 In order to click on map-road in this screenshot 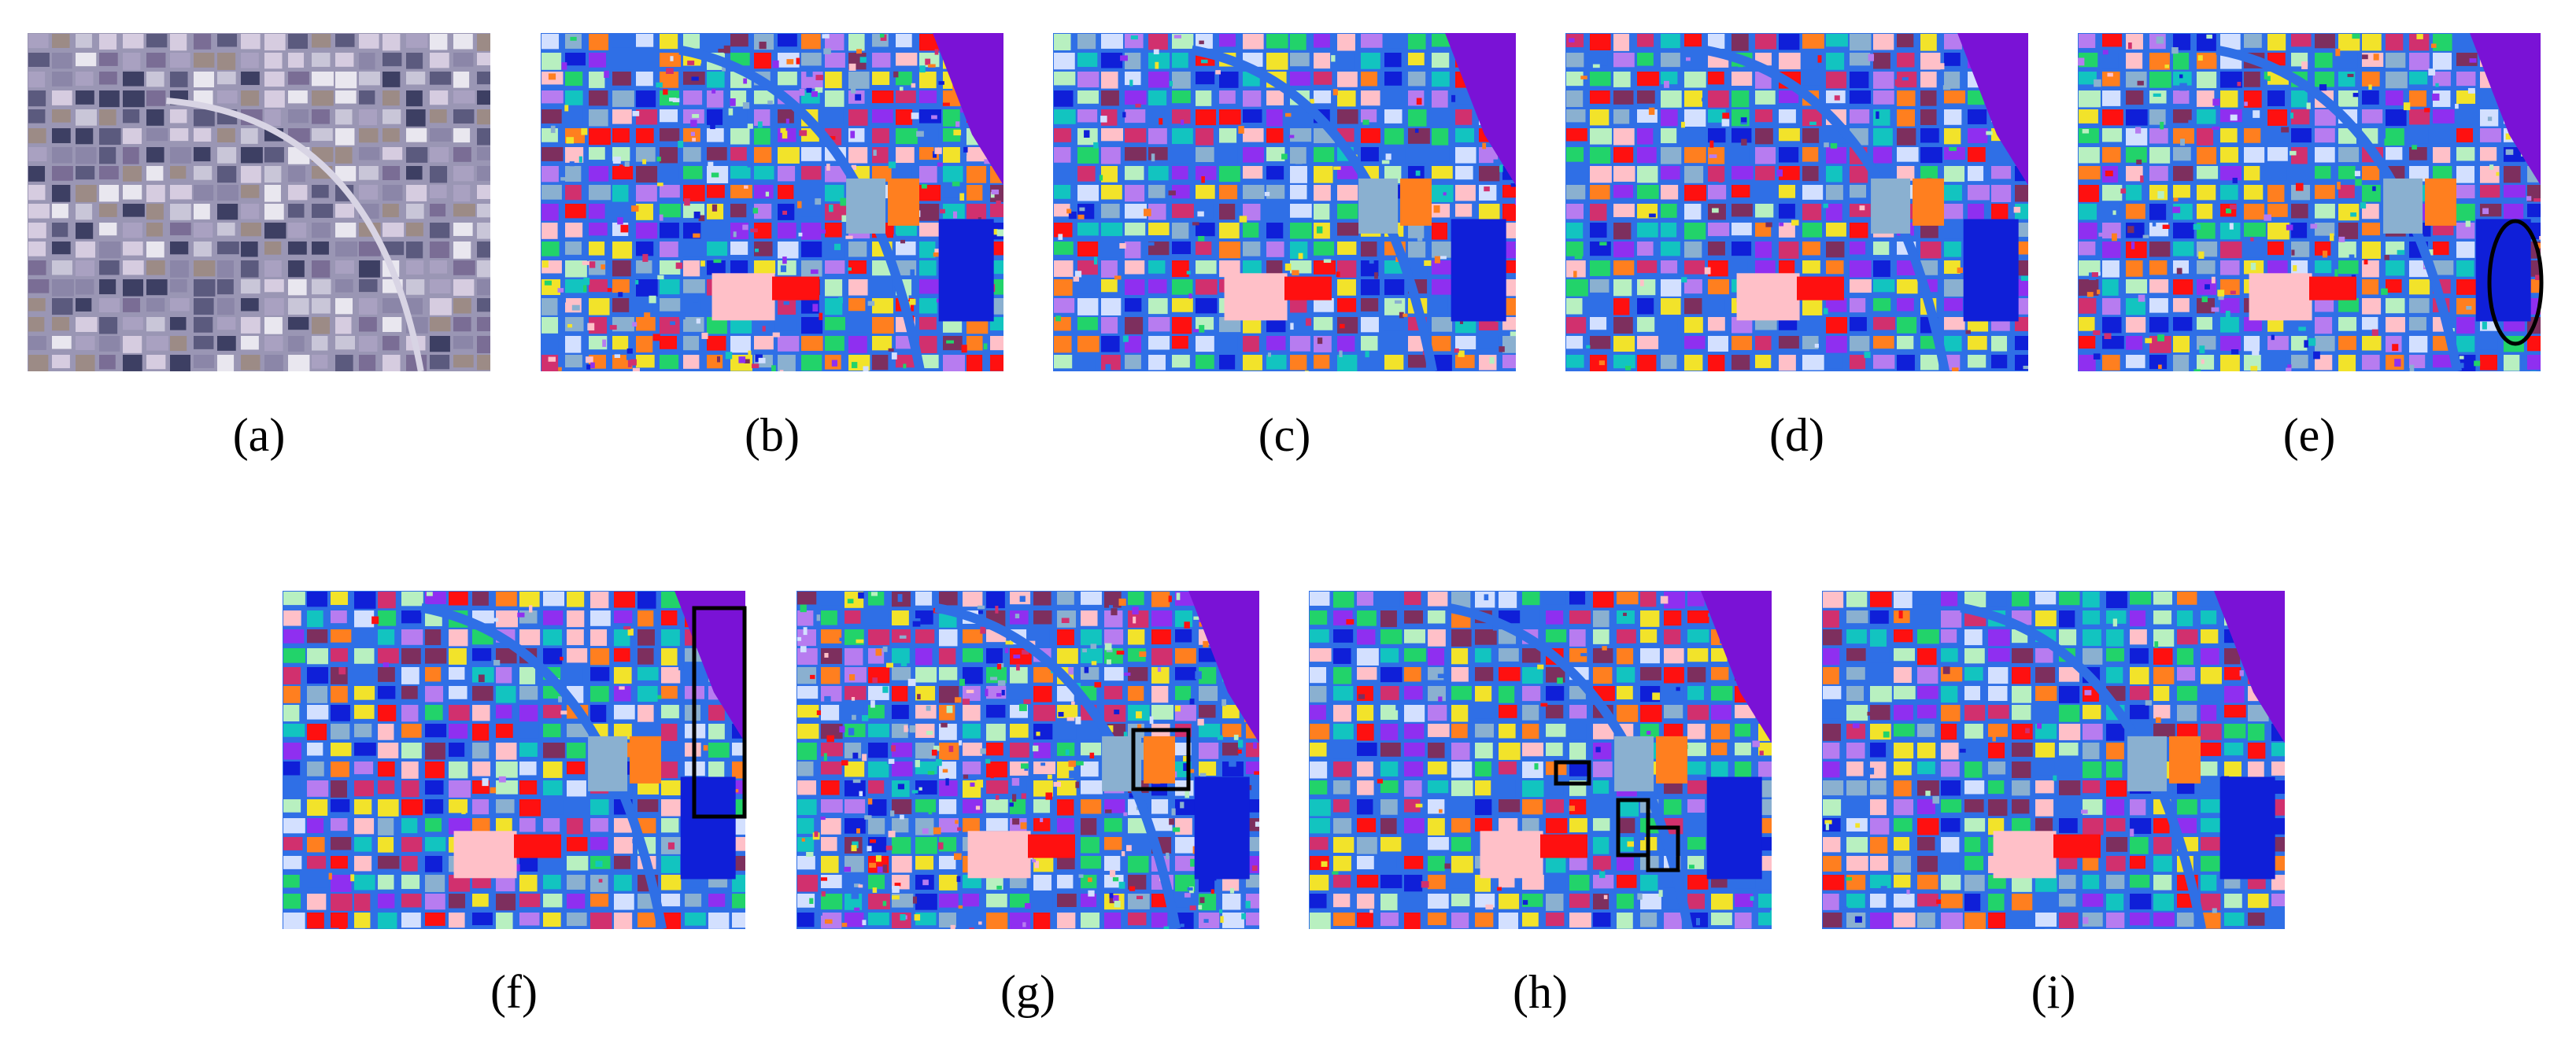, I will do `click(1826, 208)`.